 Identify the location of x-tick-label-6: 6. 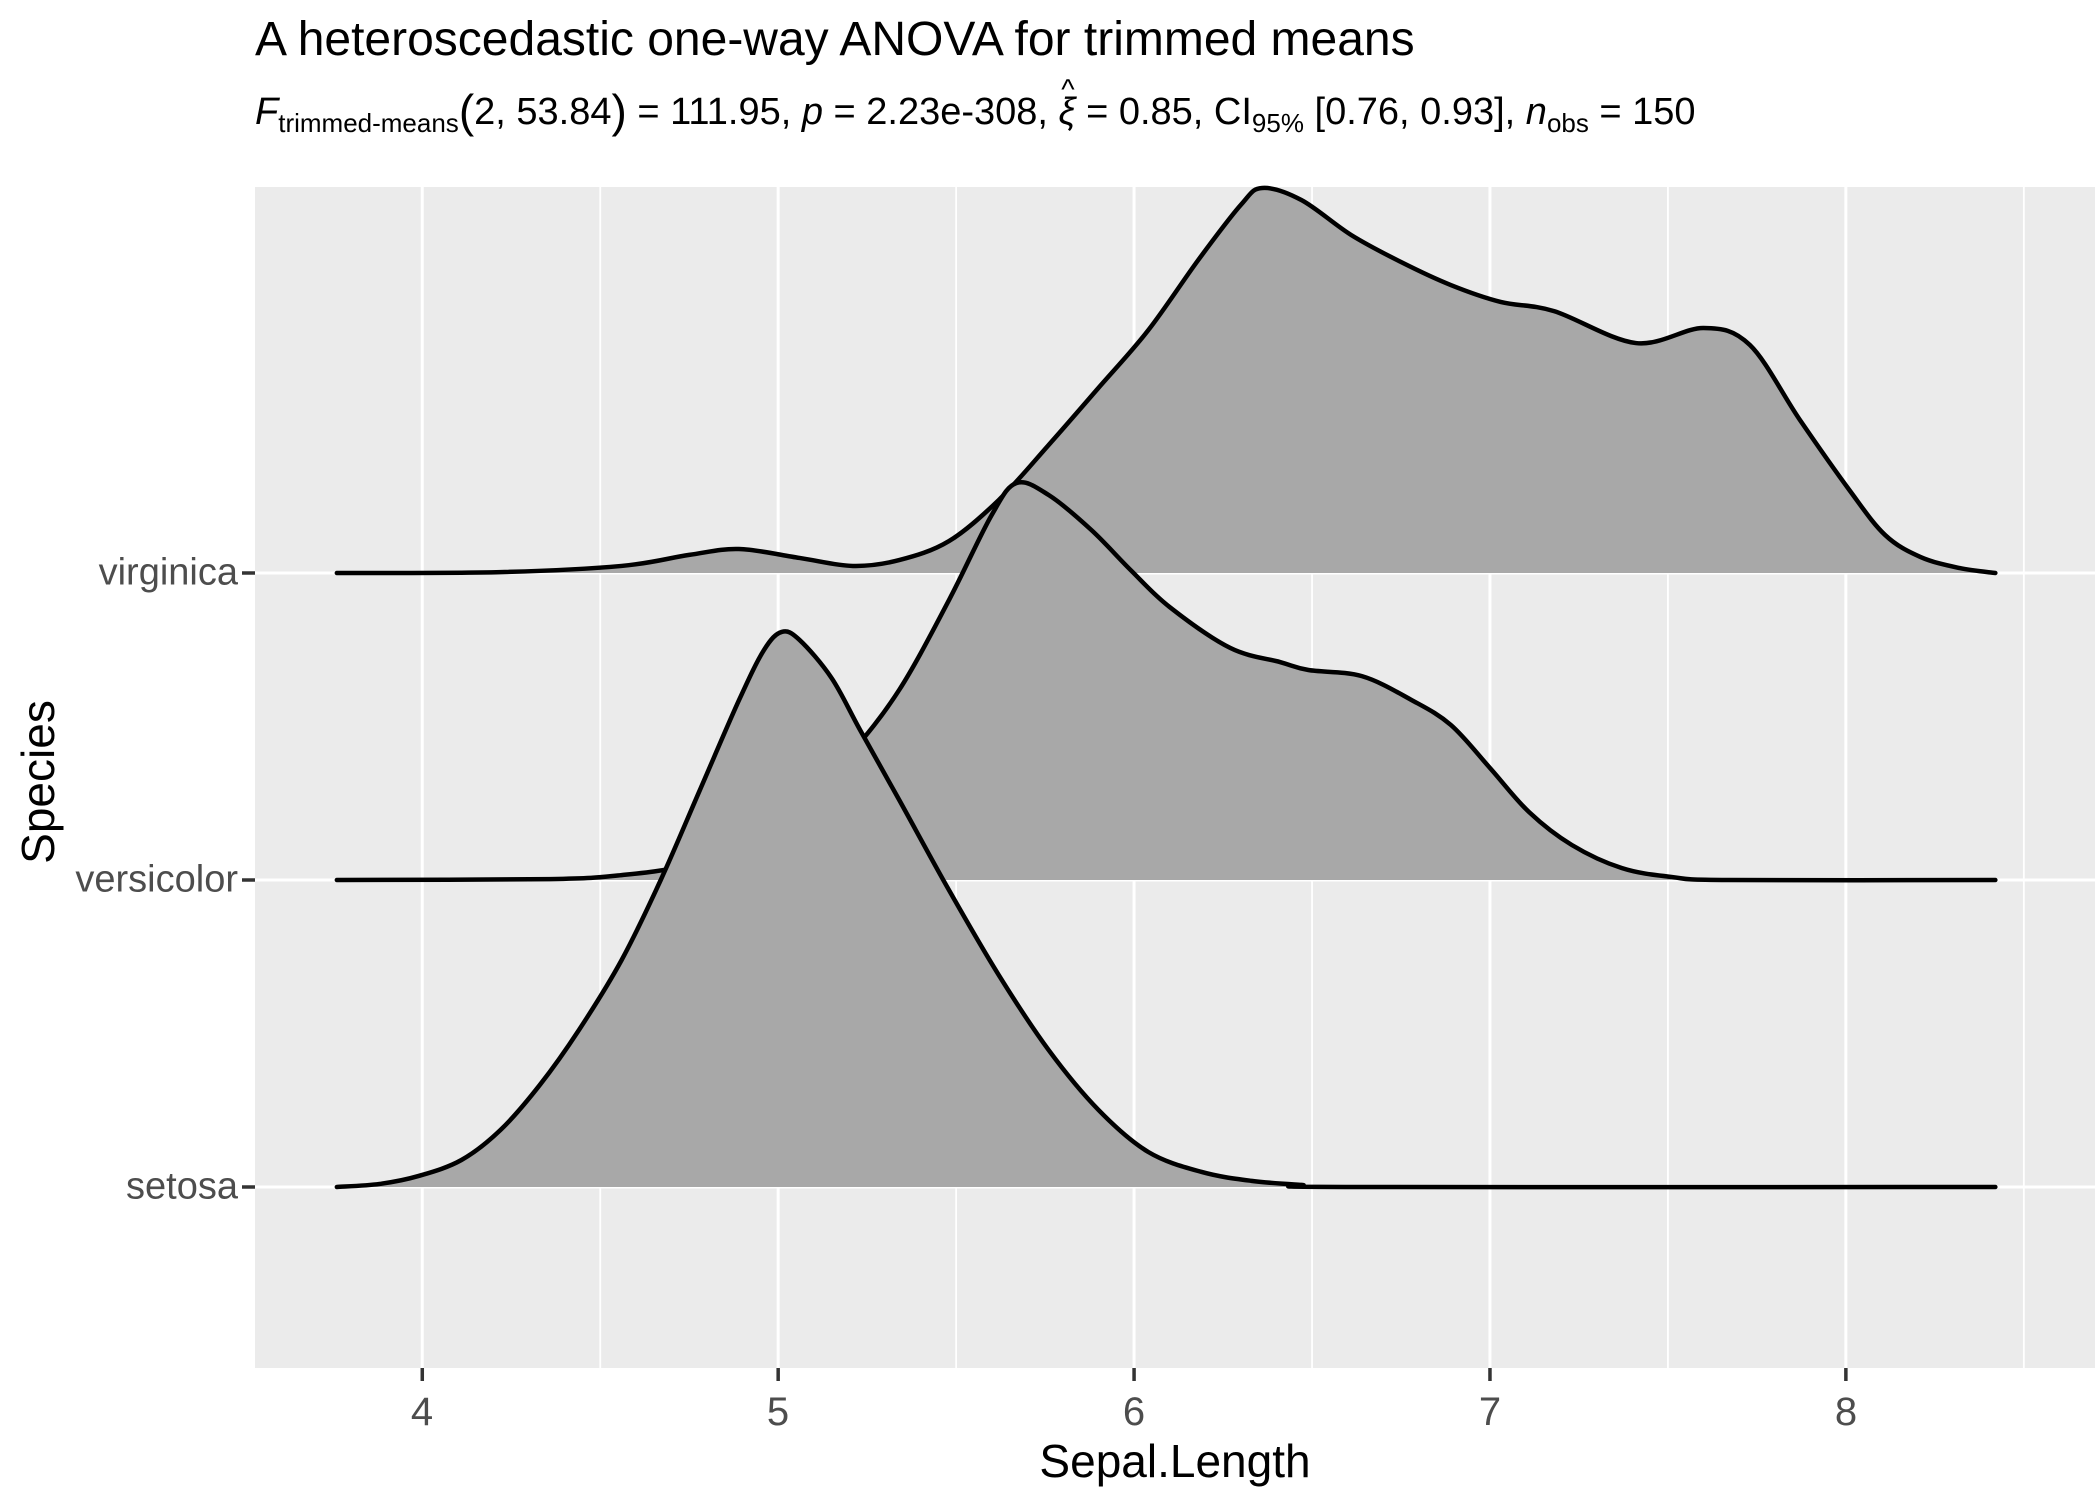
(1134, 1412).